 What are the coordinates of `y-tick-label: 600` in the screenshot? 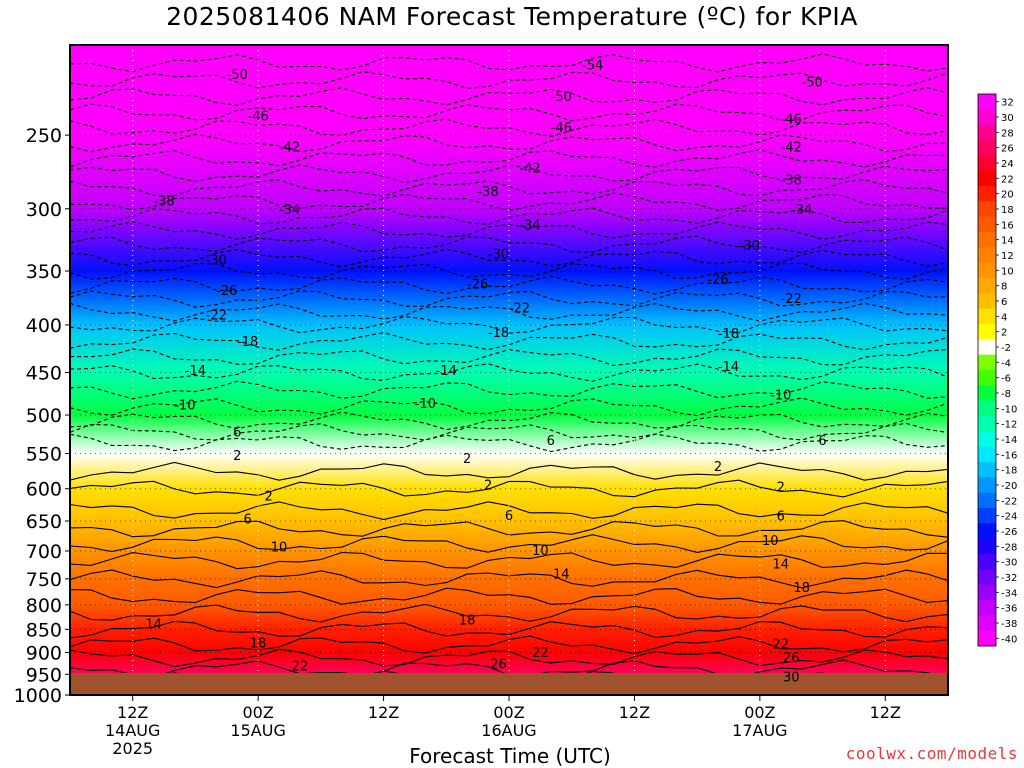 It's located at (44, 490).